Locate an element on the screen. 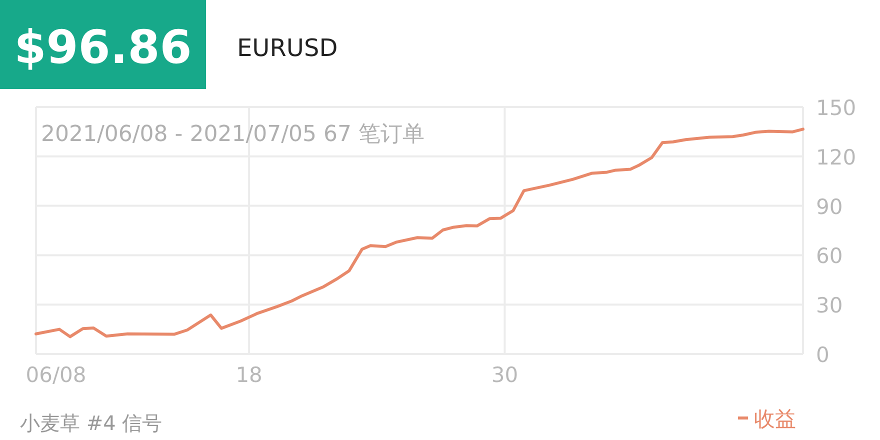 This screenshot has width=880, height=440. annotation: 2021/06/08 - 2021/07/05 67 笔订单 is located at coordinates (233, 134).